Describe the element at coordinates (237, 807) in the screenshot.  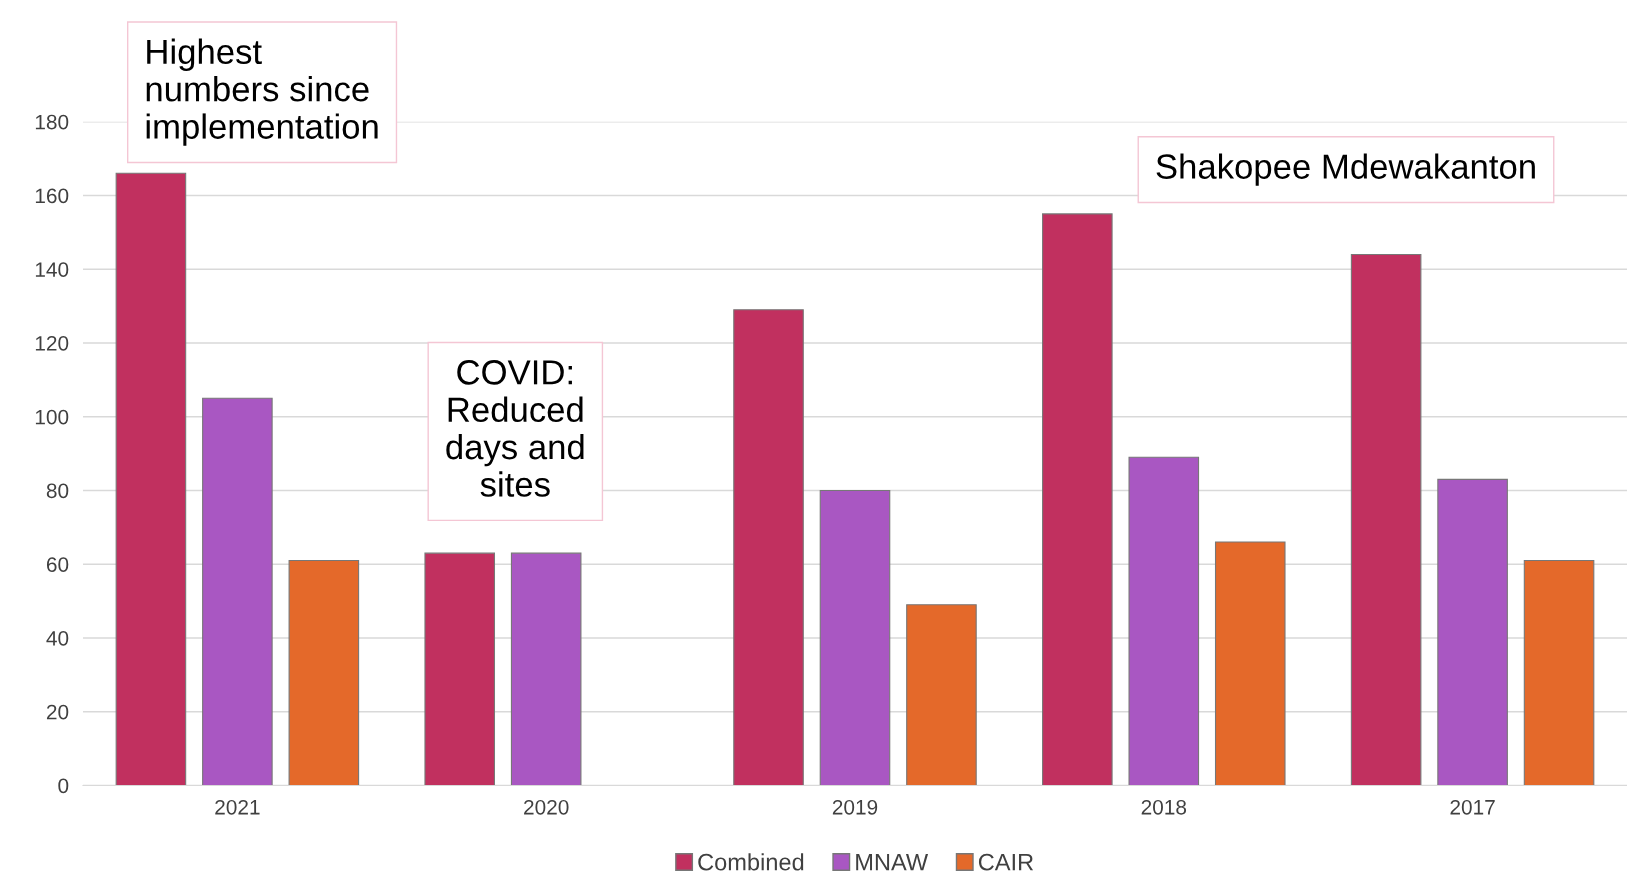
I see `x-tick-label: 2021` at that location.